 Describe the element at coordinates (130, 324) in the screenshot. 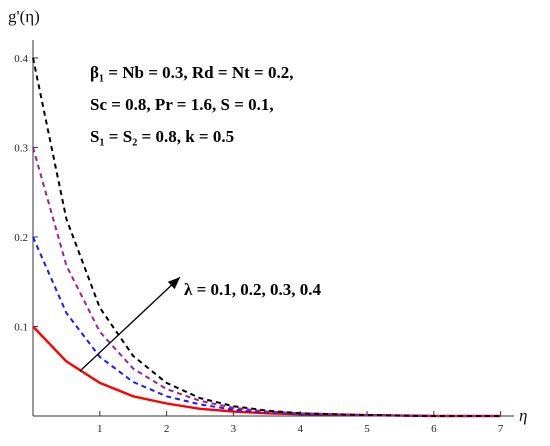

I see `lambda-arrow-shaft` at that location.